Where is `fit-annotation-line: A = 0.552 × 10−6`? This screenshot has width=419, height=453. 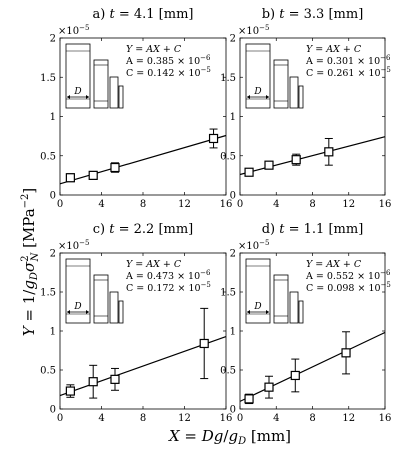
fit-annotation-line: A = 0.552 × 10−6 is located at coordinates (348, 275).